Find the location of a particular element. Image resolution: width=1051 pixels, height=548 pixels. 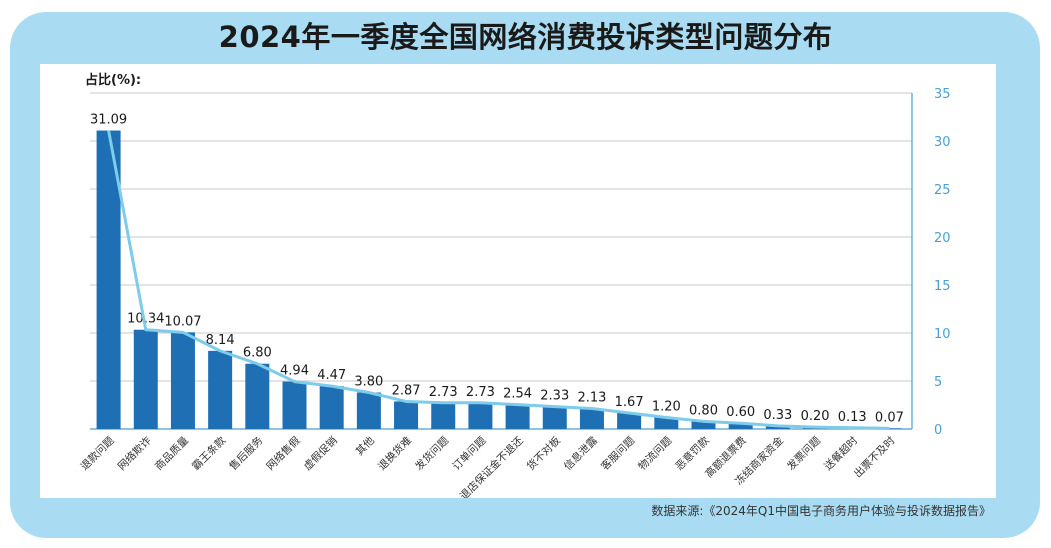

data-label: 10.07 is located at coordinates (182, 321).